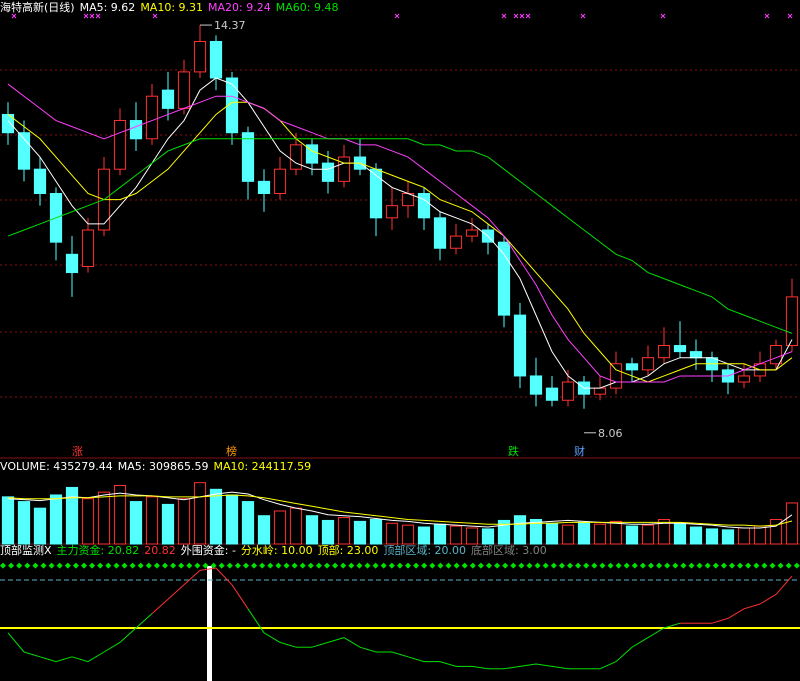 This screenshot has width=800, height=681. I want to click on level-diamonds, so click(400, 565).